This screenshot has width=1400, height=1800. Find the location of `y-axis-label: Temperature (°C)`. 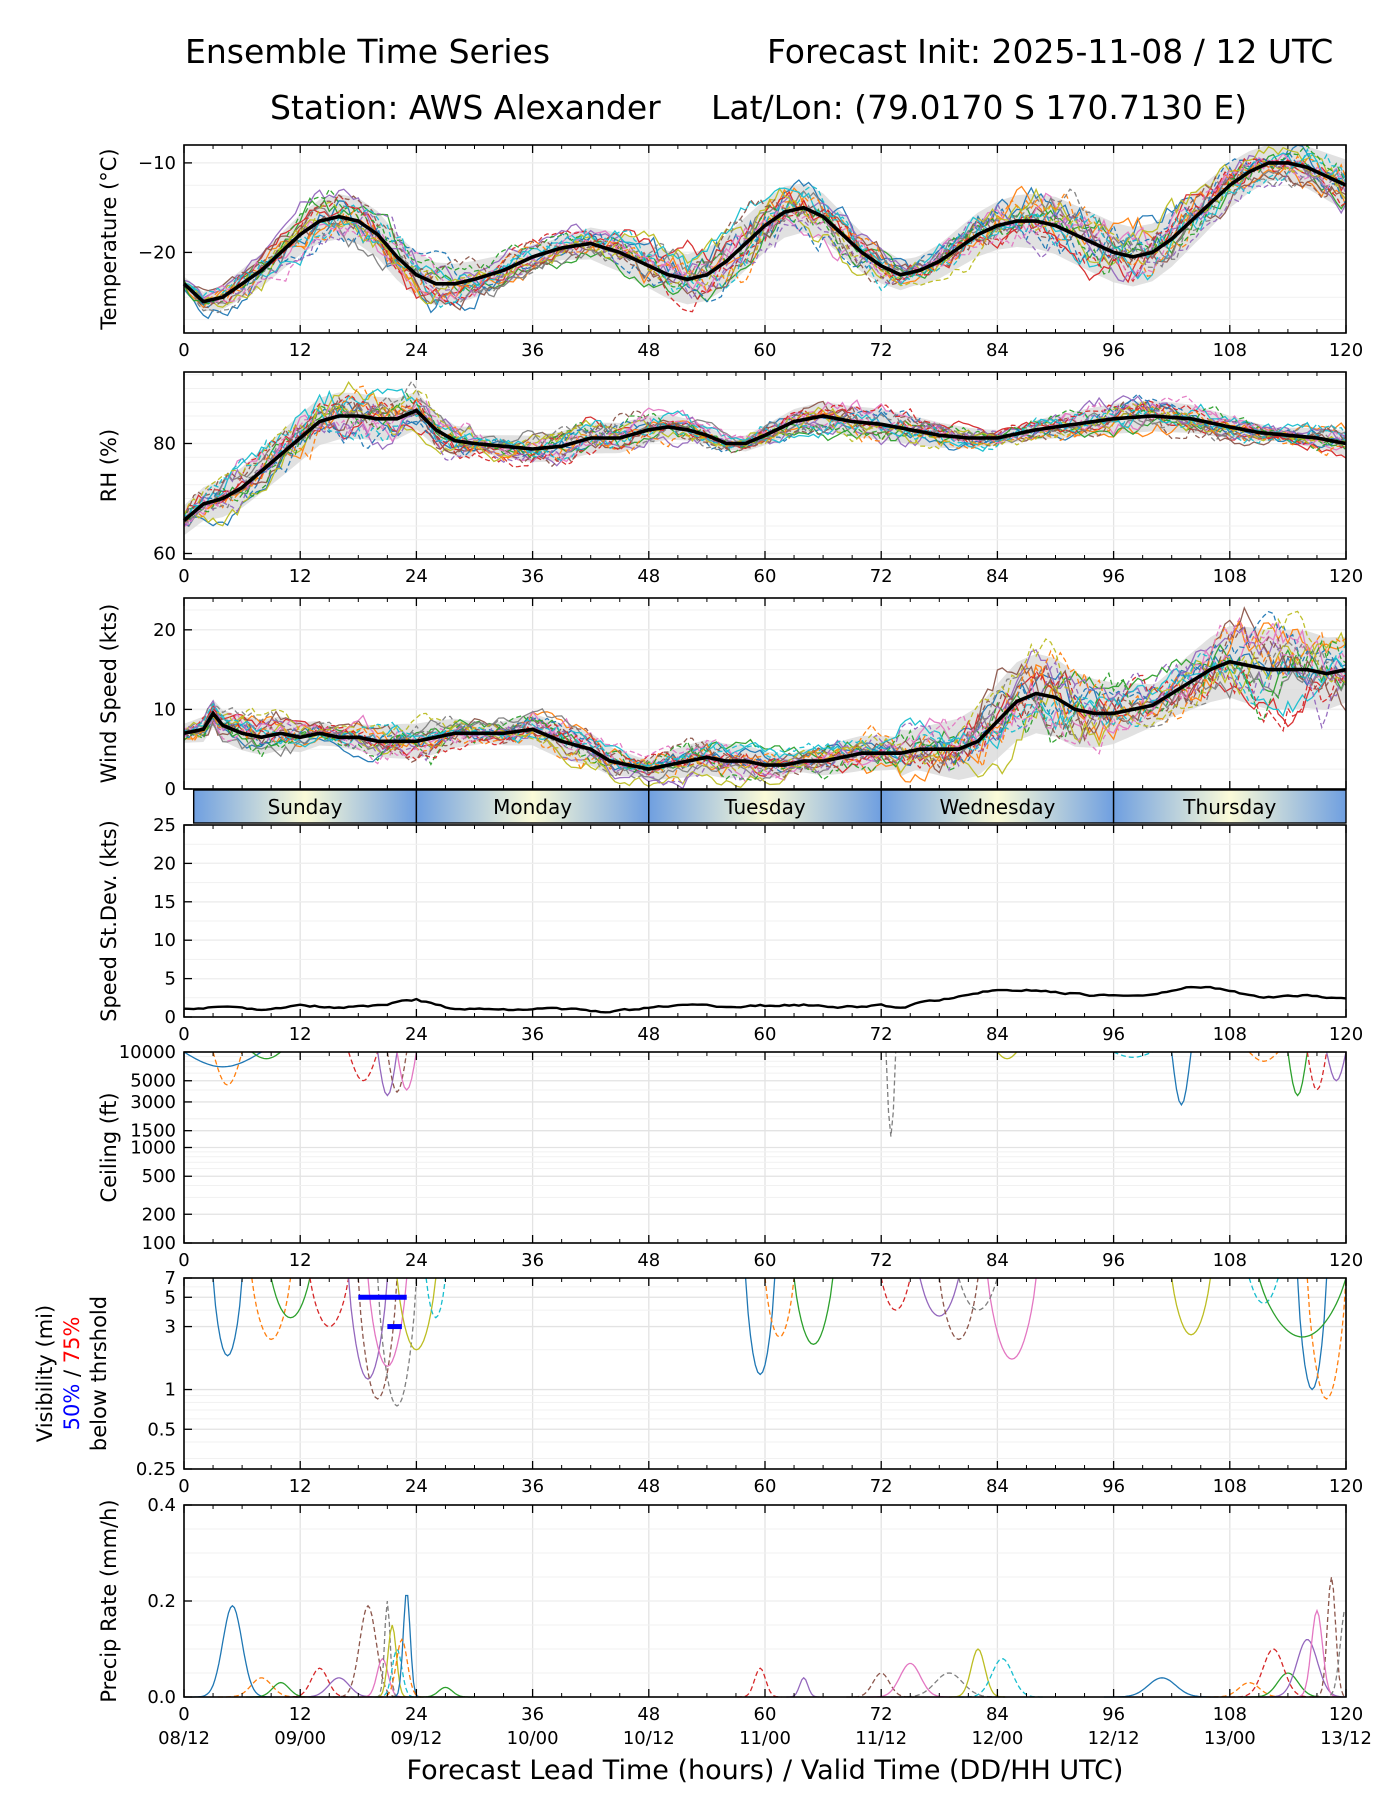

y-axis-label: Temperature (°C) is located at coordinates (109, 239).